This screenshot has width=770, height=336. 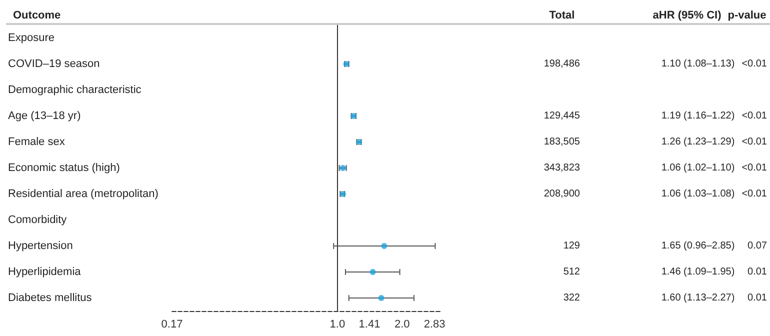 What do you see at coordinates (38, 220) in the screenshot?
I see `y-tick-label: Comorbidity` at bounding box center [38, 220].